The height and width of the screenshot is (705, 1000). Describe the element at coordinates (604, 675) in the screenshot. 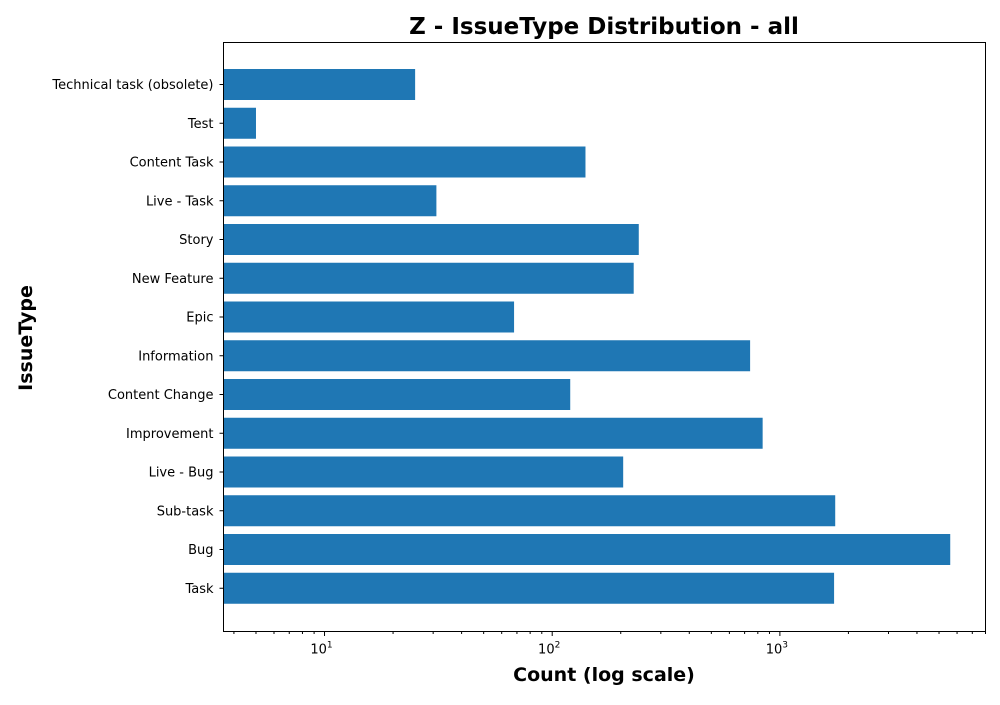

I see `x-axis-label: Count (log scale)` at that location.